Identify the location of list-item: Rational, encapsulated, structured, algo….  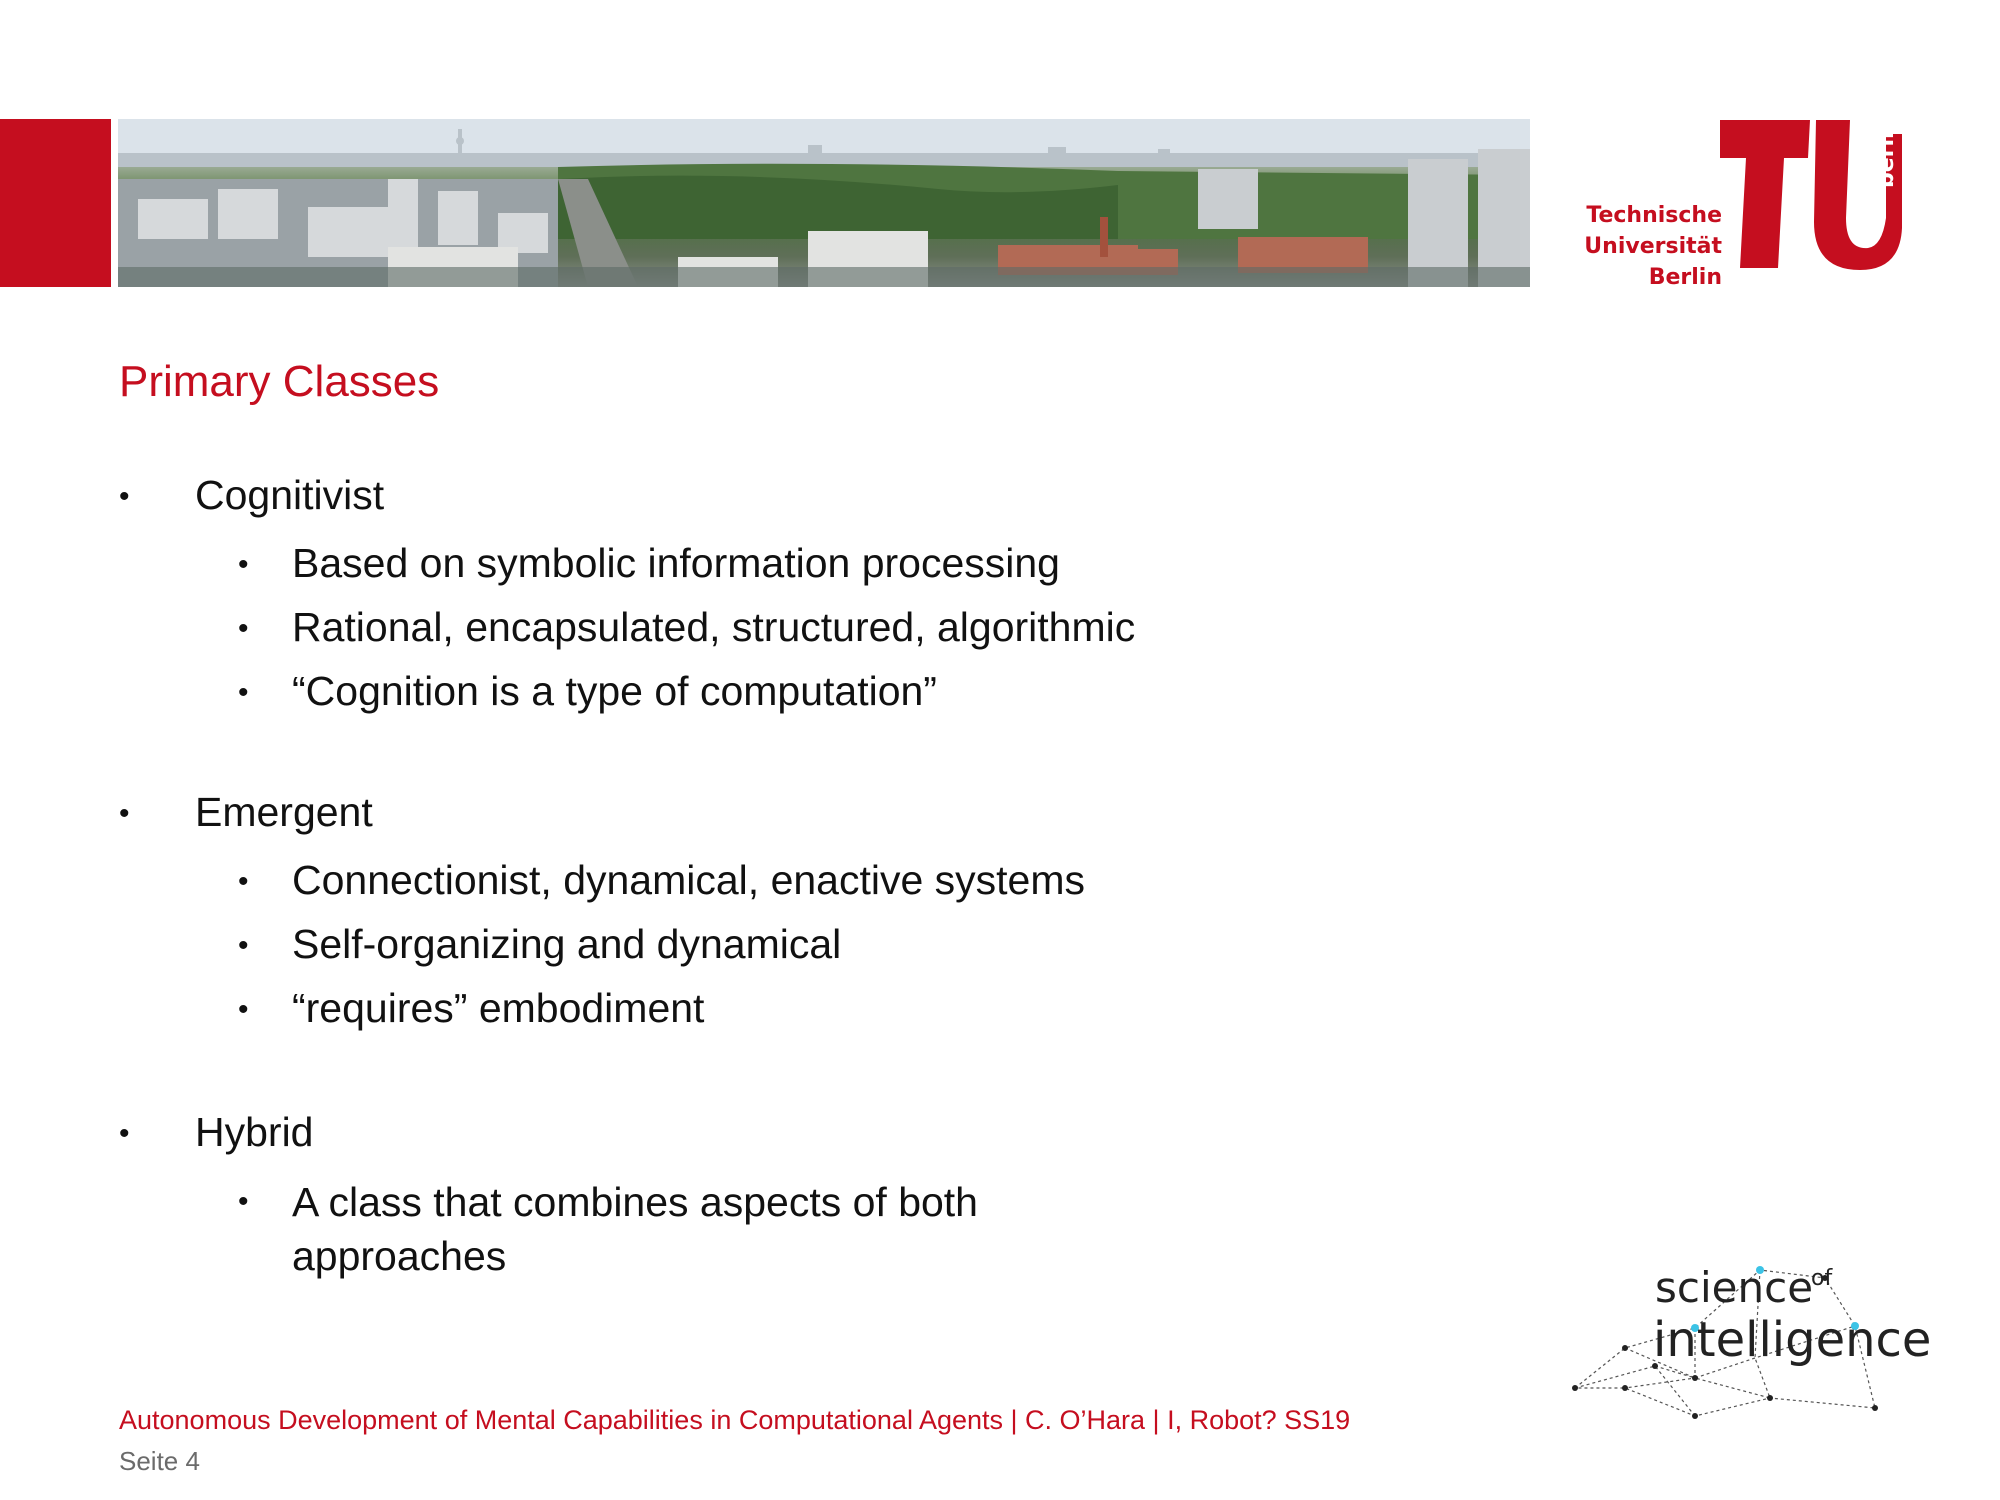
(714, 627).